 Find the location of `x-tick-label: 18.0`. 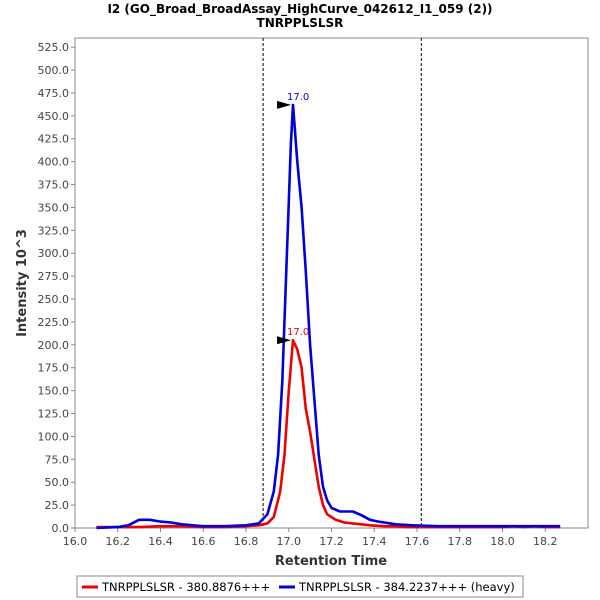

x-tick-label: 18.0 is located at coordinates (502, 541).